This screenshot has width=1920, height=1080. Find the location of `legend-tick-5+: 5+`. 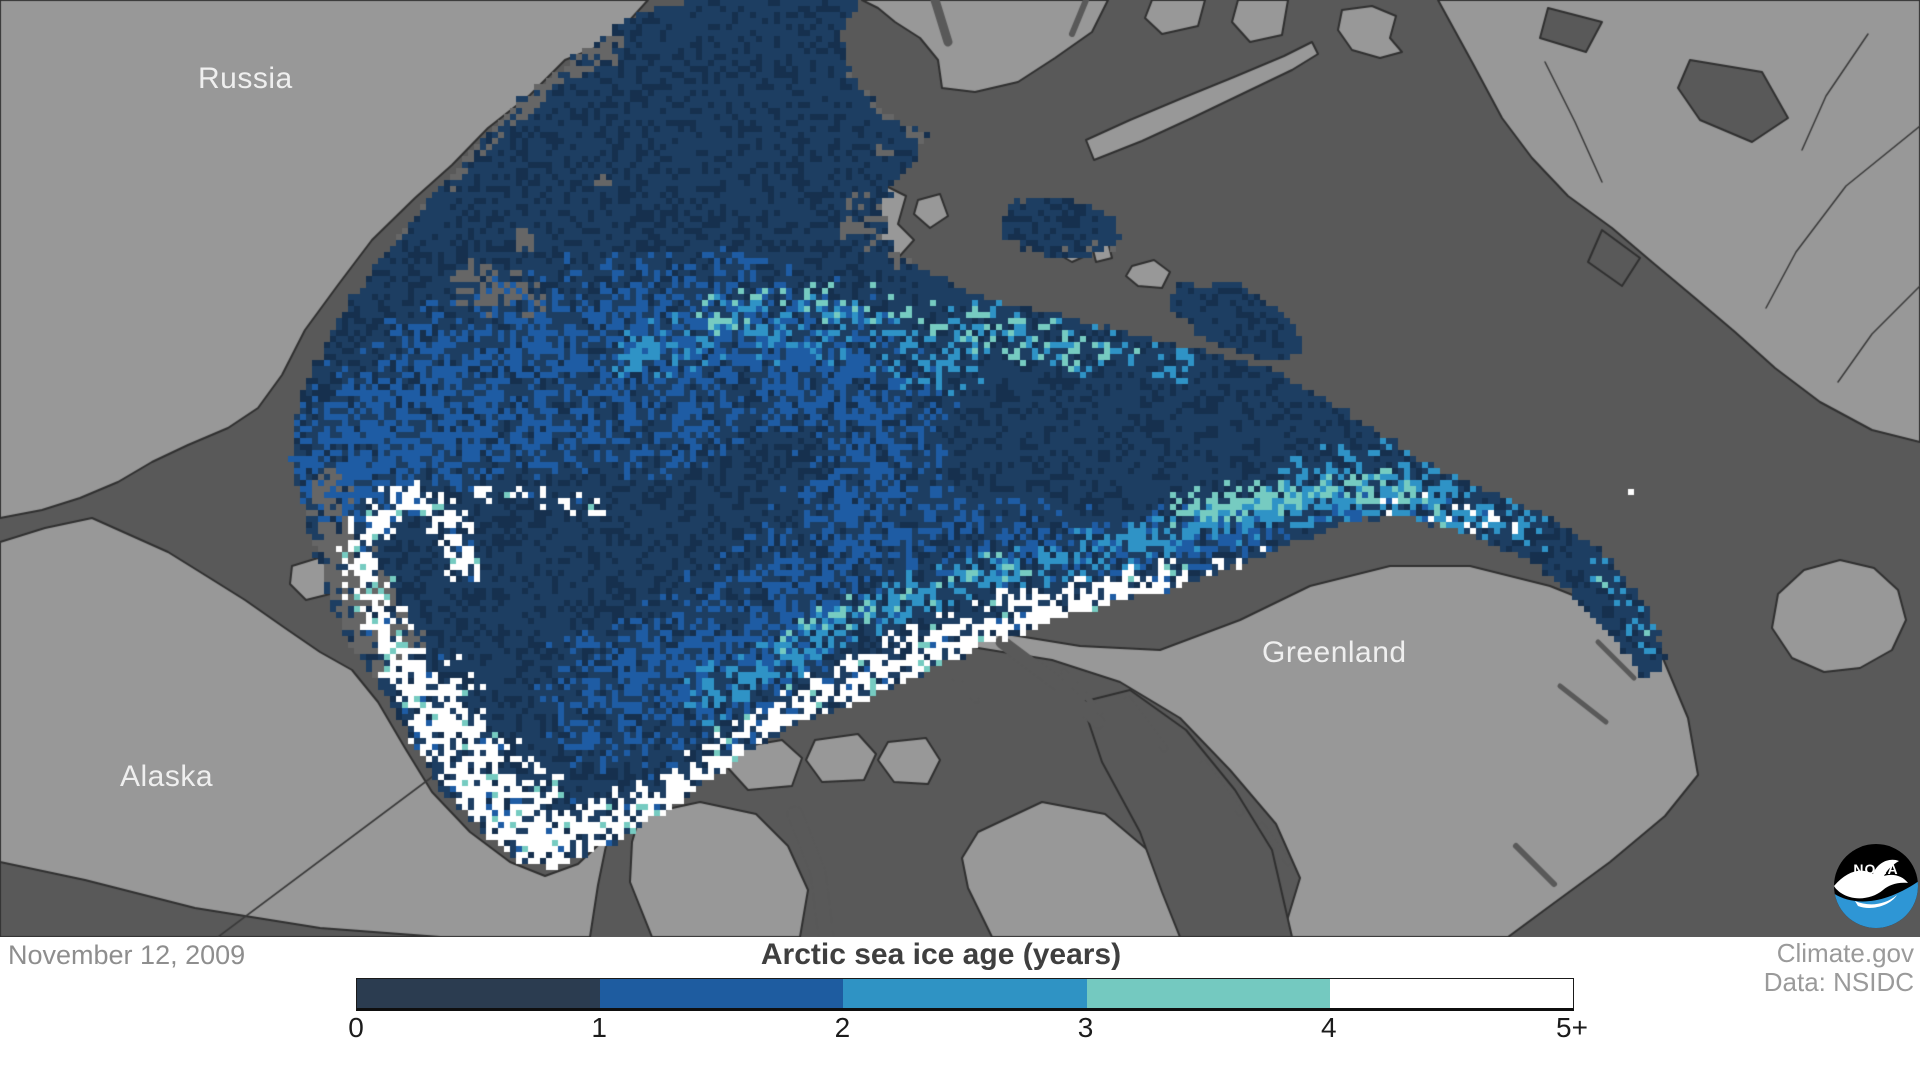

legend-tick-5+: 5+ is located at coordinates (1572, 1027).